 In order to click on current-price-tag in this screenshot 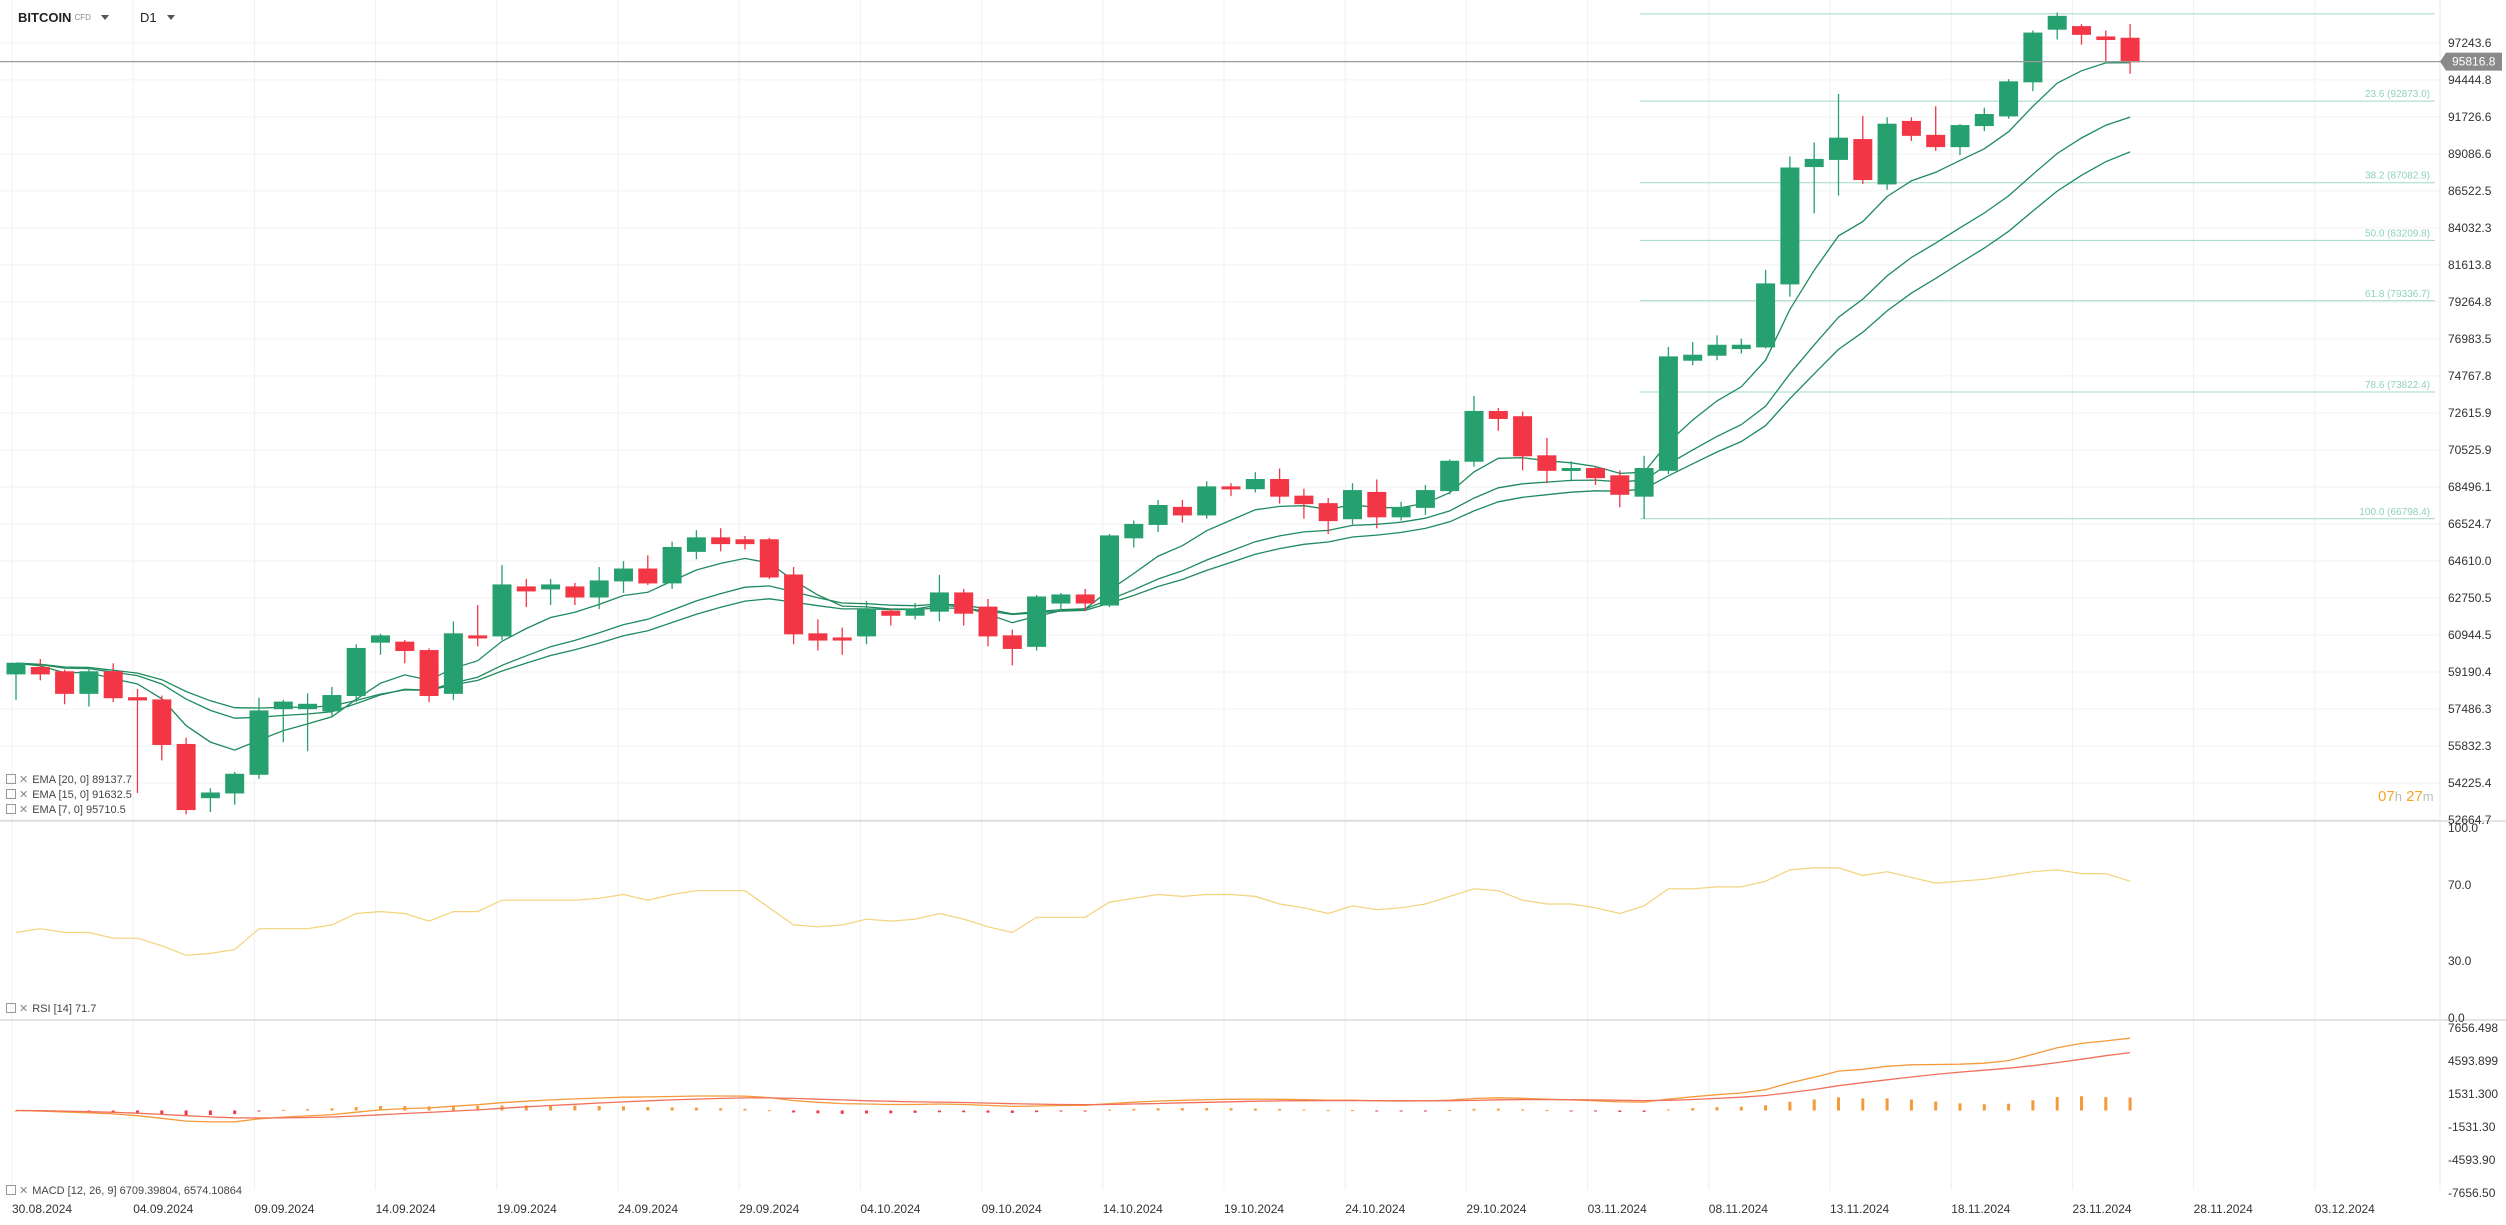, I will do `click(2471, 61)`.